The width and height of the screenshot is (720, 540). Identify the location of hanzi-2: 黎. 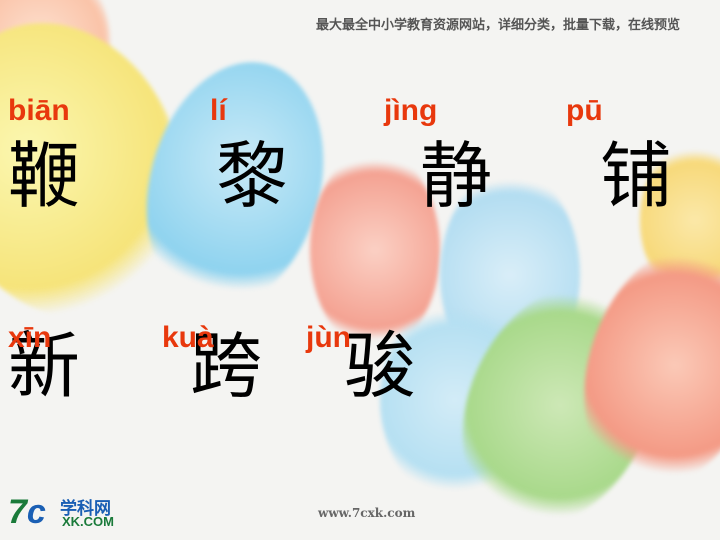
(252, 176).